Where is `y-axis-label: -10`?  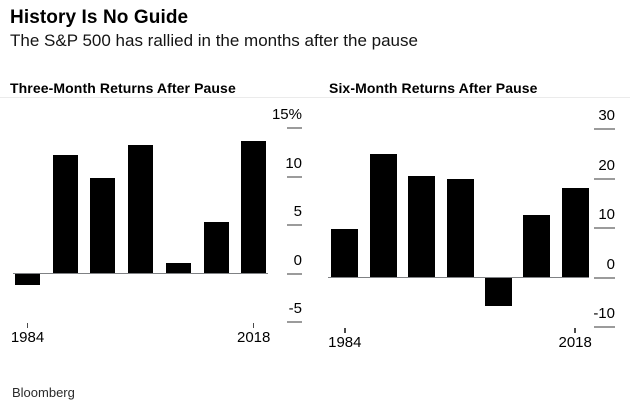 y-axis-label: -10 is located at coordinates (604, 313).